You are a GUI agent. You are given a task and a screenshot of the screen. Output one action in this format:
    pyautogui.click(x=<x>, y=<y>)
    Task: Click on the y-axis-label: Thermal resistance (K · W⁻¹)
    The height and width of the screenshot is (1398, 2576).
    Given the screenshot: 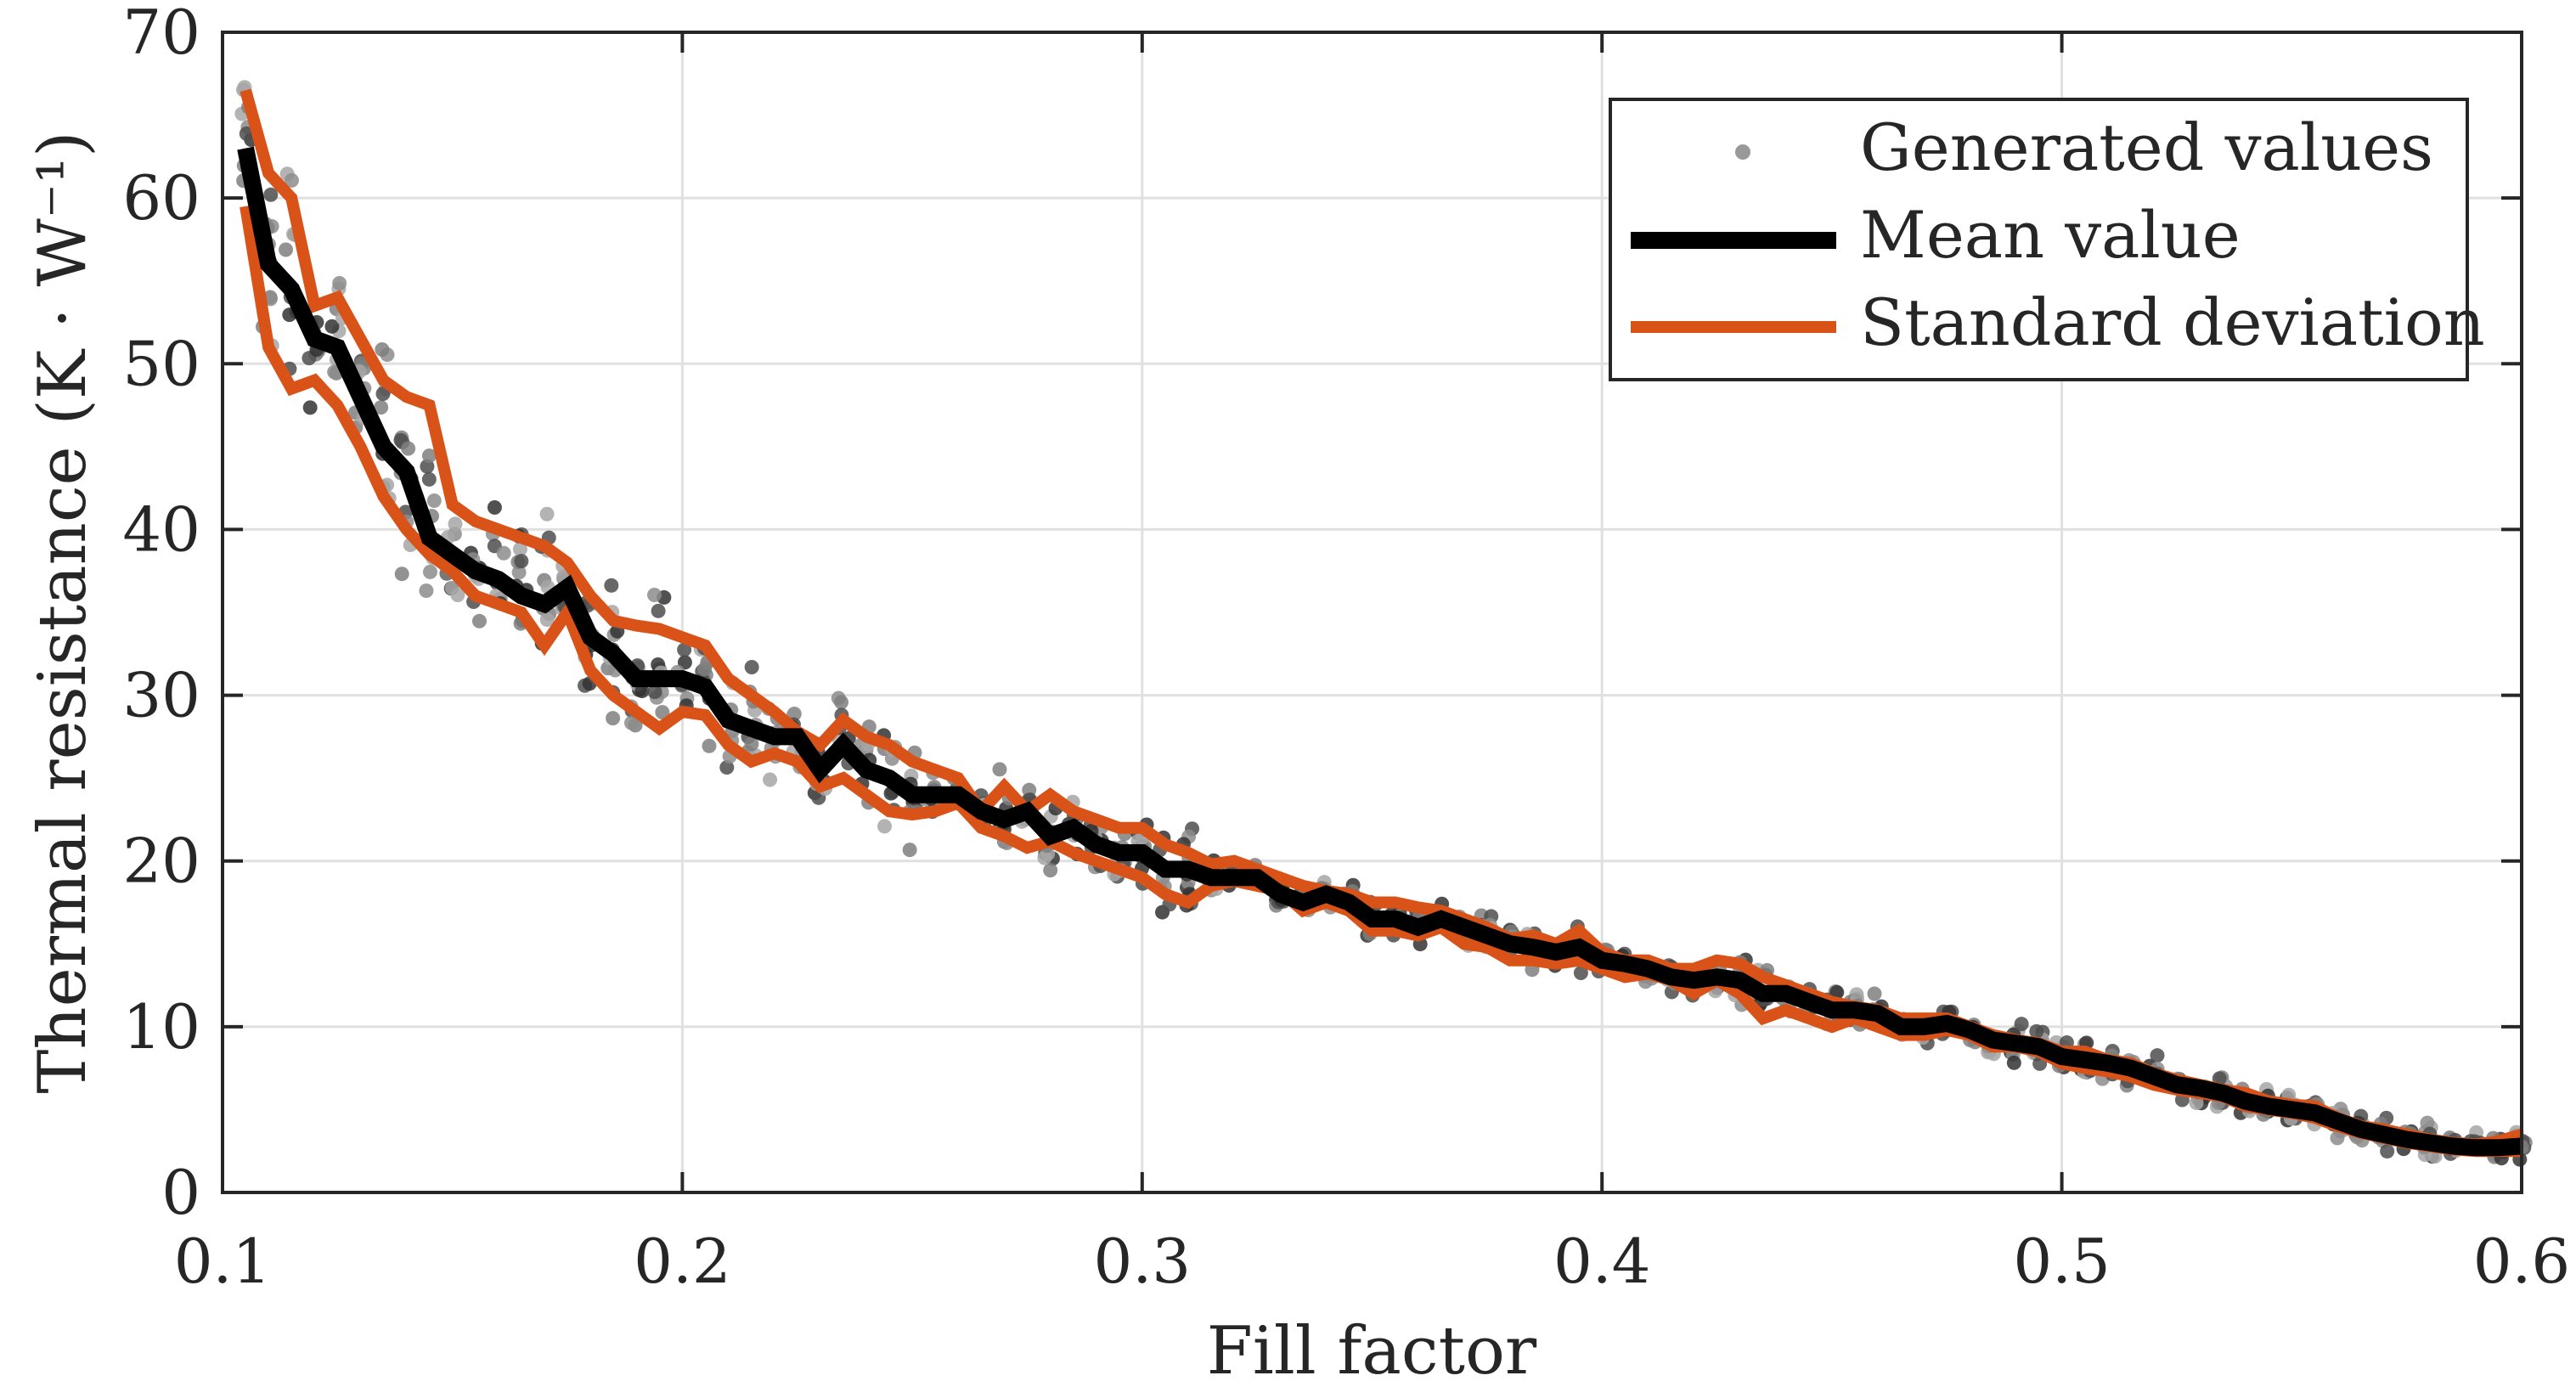 What is the action you would take?
    pyautogui.click(x=63, y=612)
    